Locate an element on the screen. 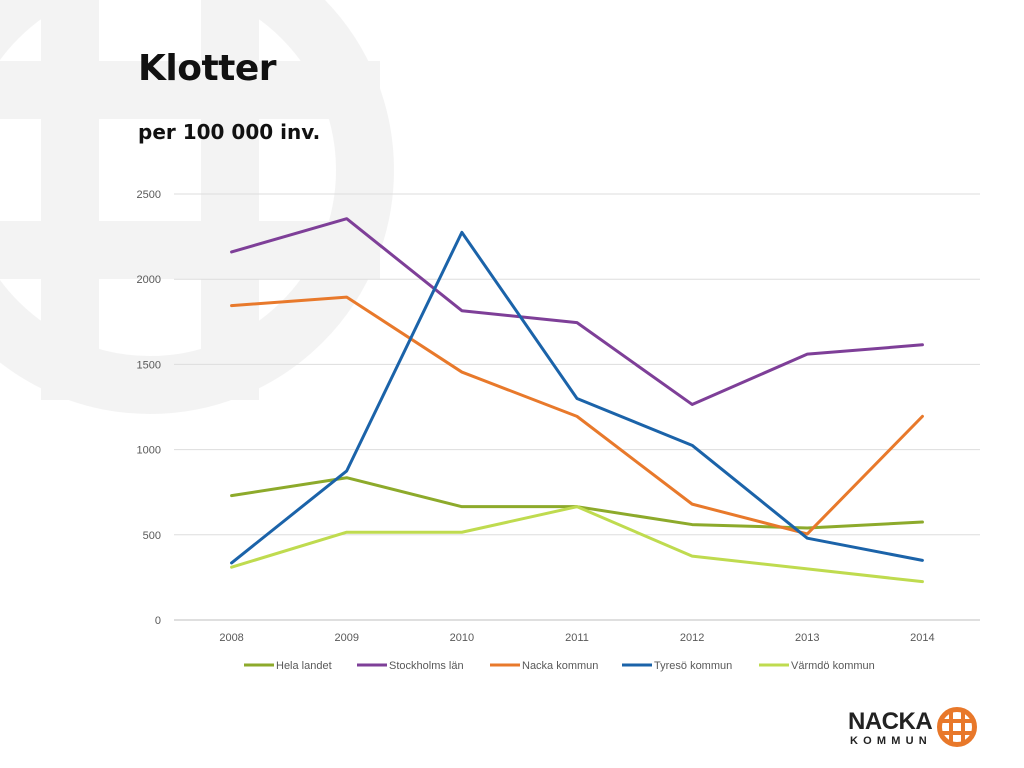  y-tick-label: 0 is located at coordinates (158, 621).